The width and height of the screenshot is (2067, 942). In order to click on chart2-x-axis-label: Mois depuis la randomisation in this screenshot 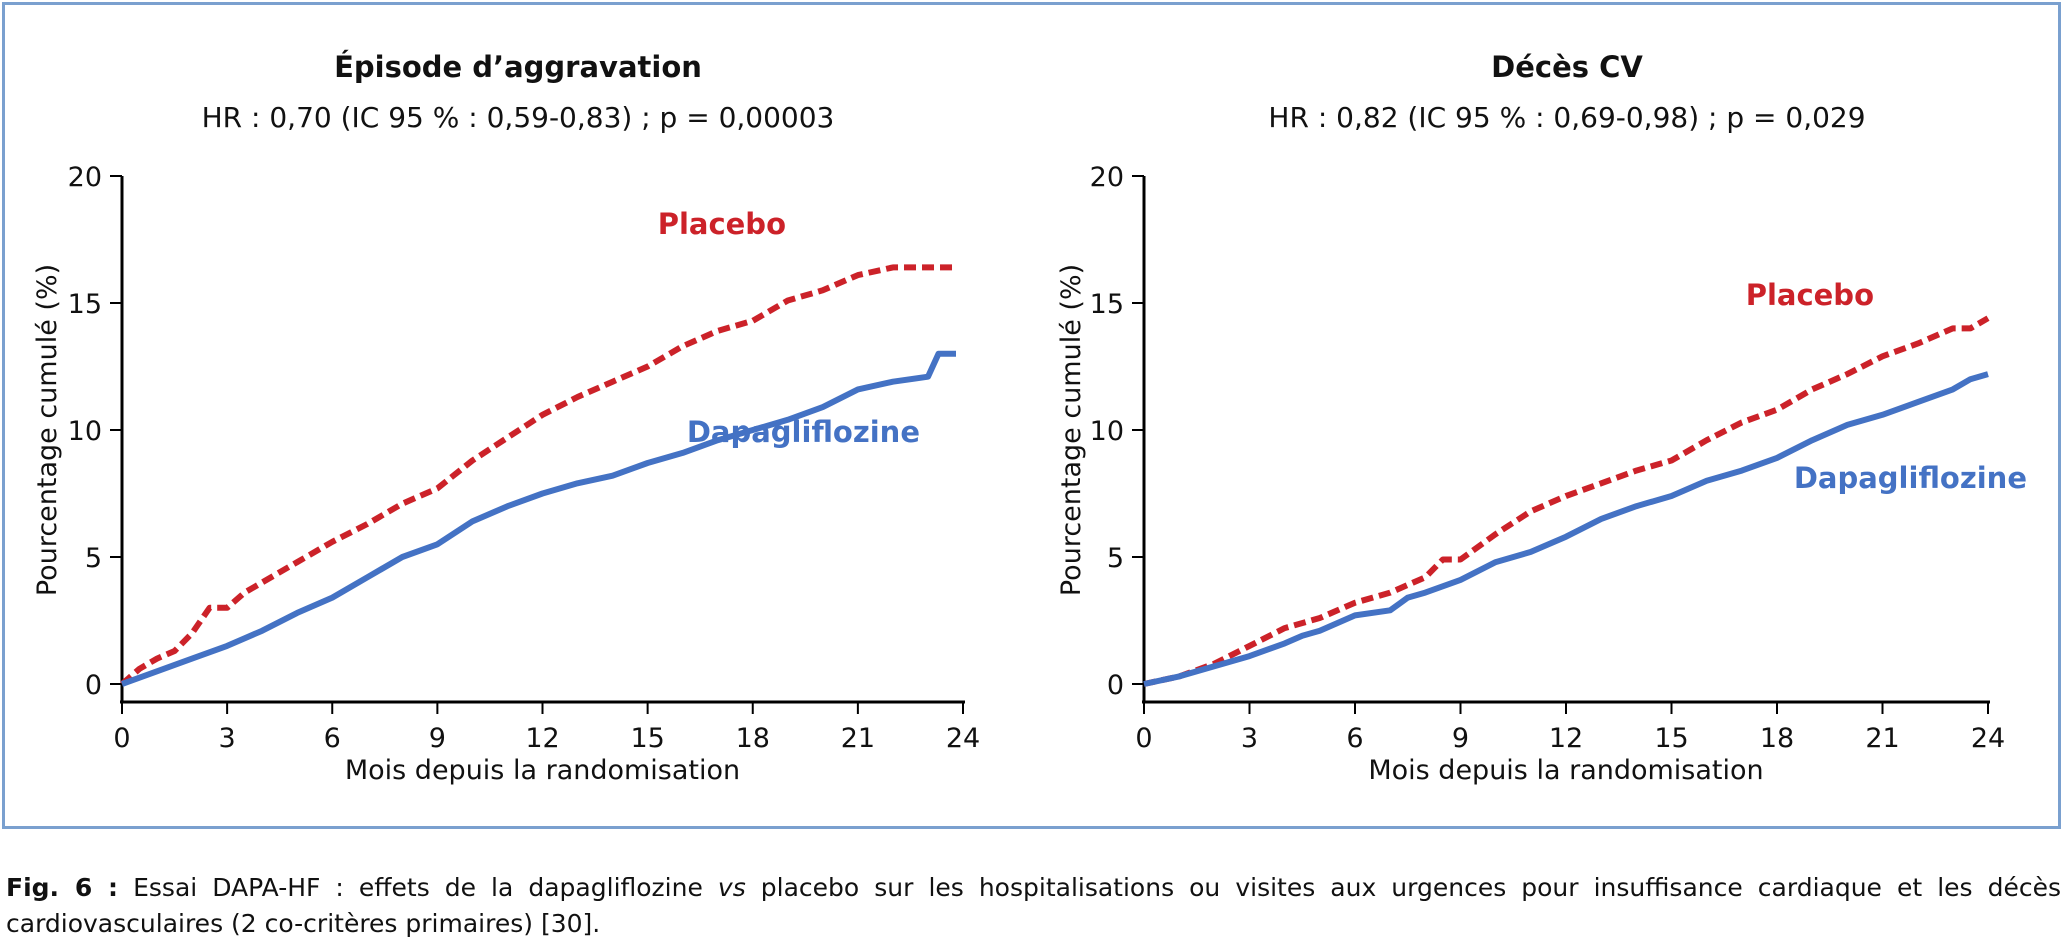, I will do `click(1565, 770)`.